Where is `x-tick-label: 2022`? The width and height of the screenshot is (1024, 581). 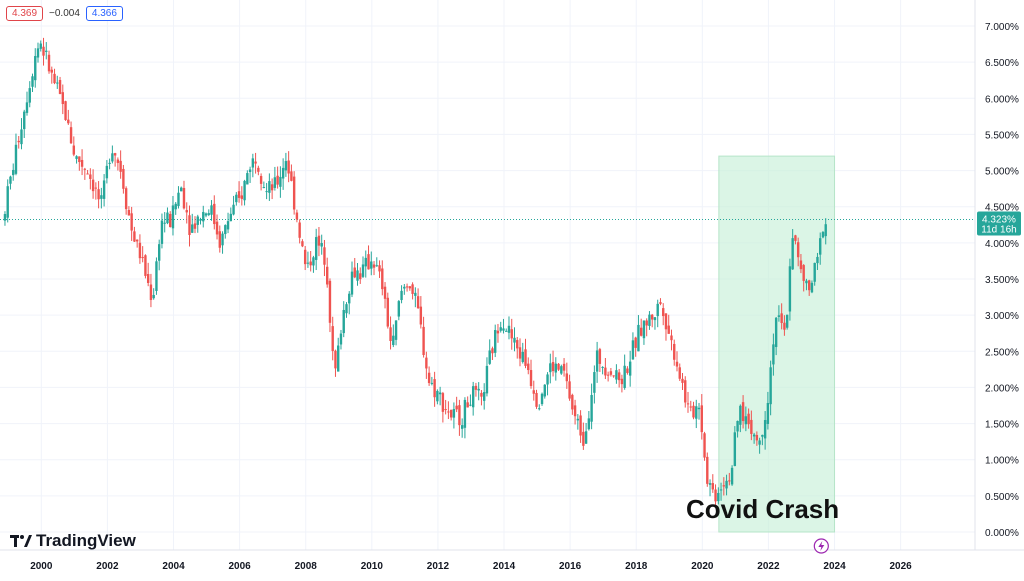 x-tick-label: 2022 is located at coordinates (768, 566).